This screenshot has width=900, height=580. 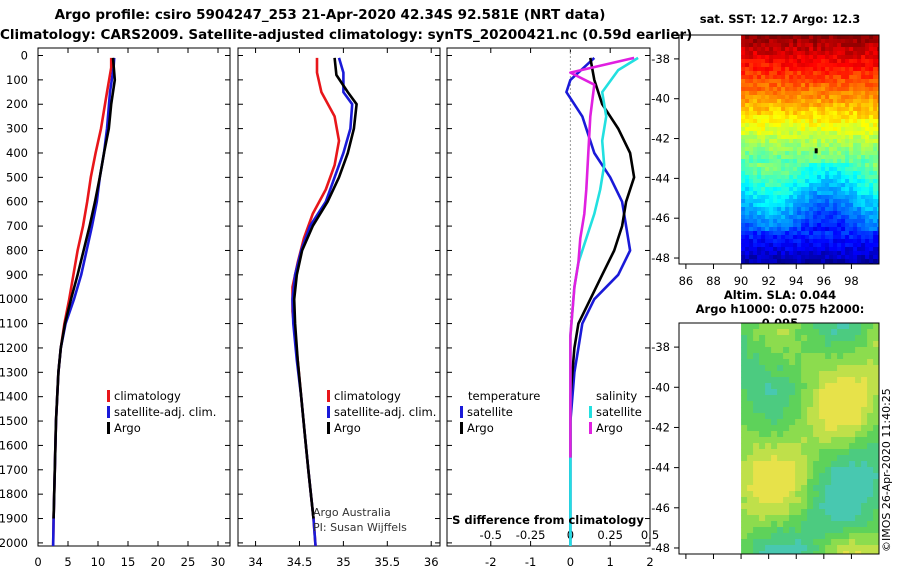 I want to click on x-tick-label: 0, so click(x=37, y=562).